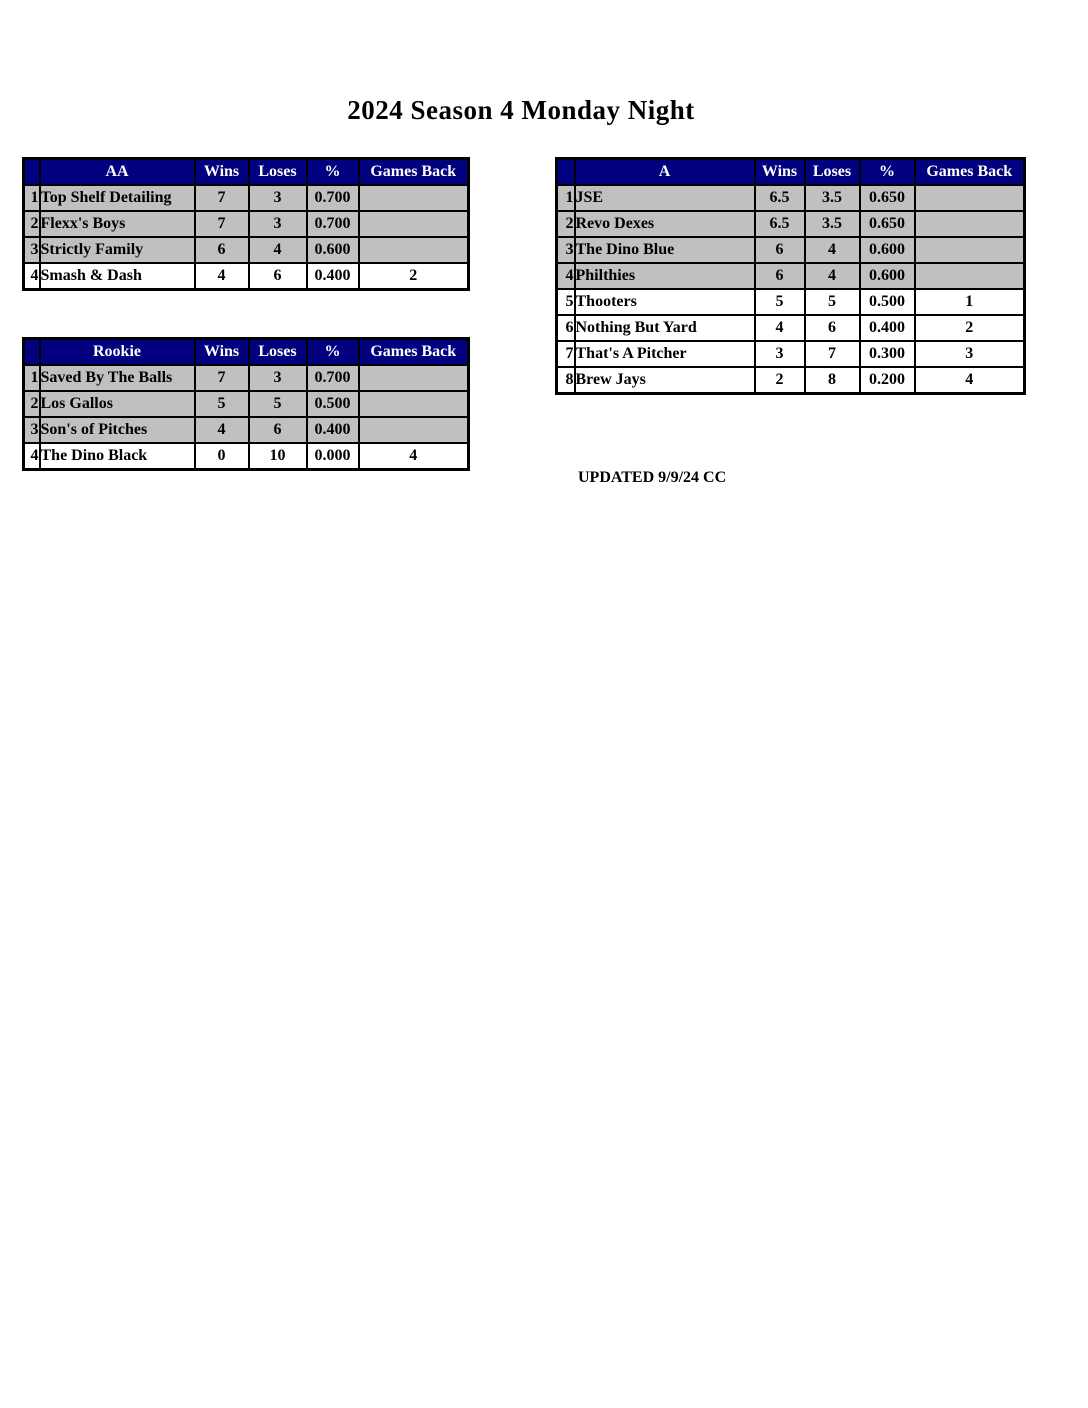  Describe the element at coordinates (664, 354) in the screenshot. I see `cell-team: That's A Pitcher` at that location.